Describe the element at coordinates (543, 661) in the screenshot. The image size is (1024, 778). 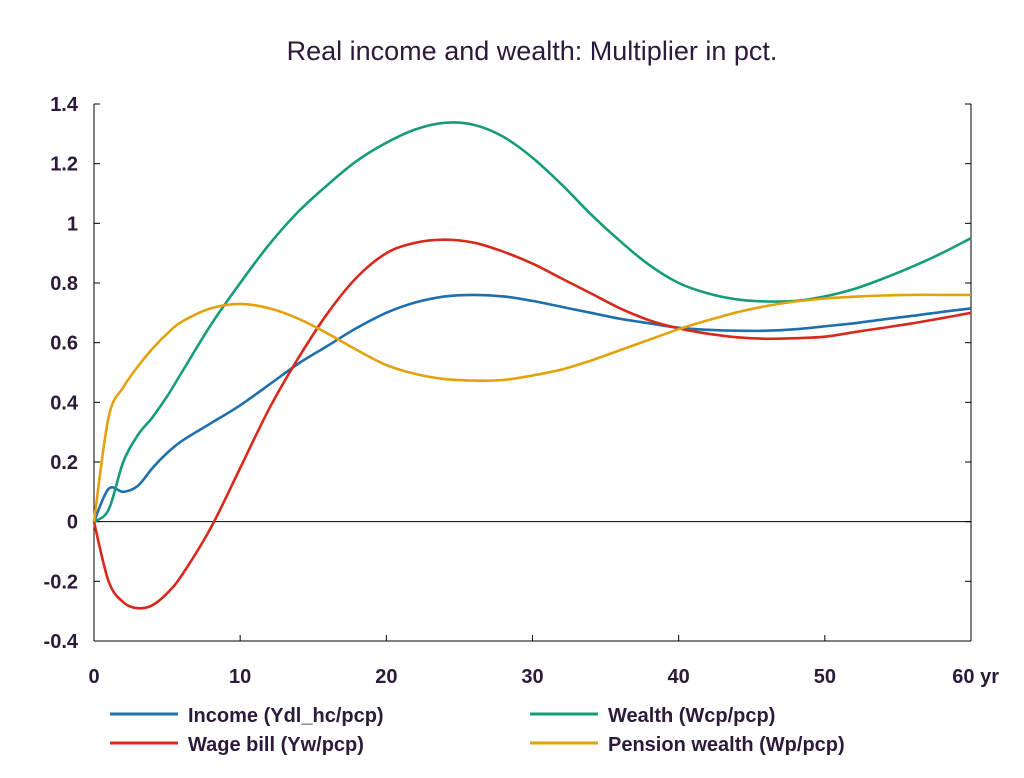
I see `x-axis: 0 10 20 30 40 50 60 yr` at that location.